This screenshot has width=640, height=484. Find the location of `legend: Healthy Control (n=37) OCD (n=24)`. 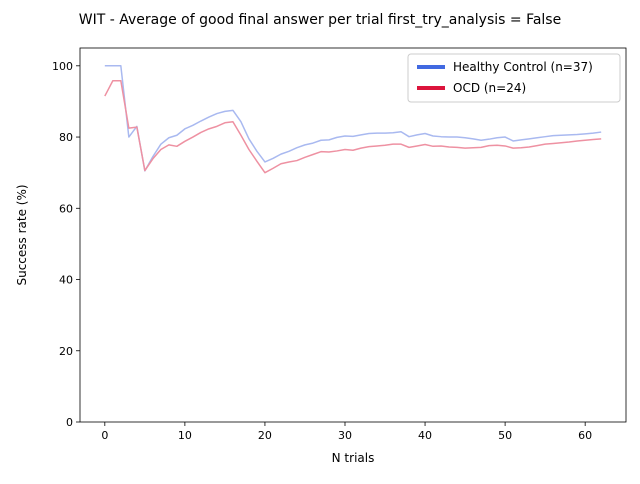

legend: Healthy Control (n=37) OCD (n=24) is located at coordinates (514, 78).